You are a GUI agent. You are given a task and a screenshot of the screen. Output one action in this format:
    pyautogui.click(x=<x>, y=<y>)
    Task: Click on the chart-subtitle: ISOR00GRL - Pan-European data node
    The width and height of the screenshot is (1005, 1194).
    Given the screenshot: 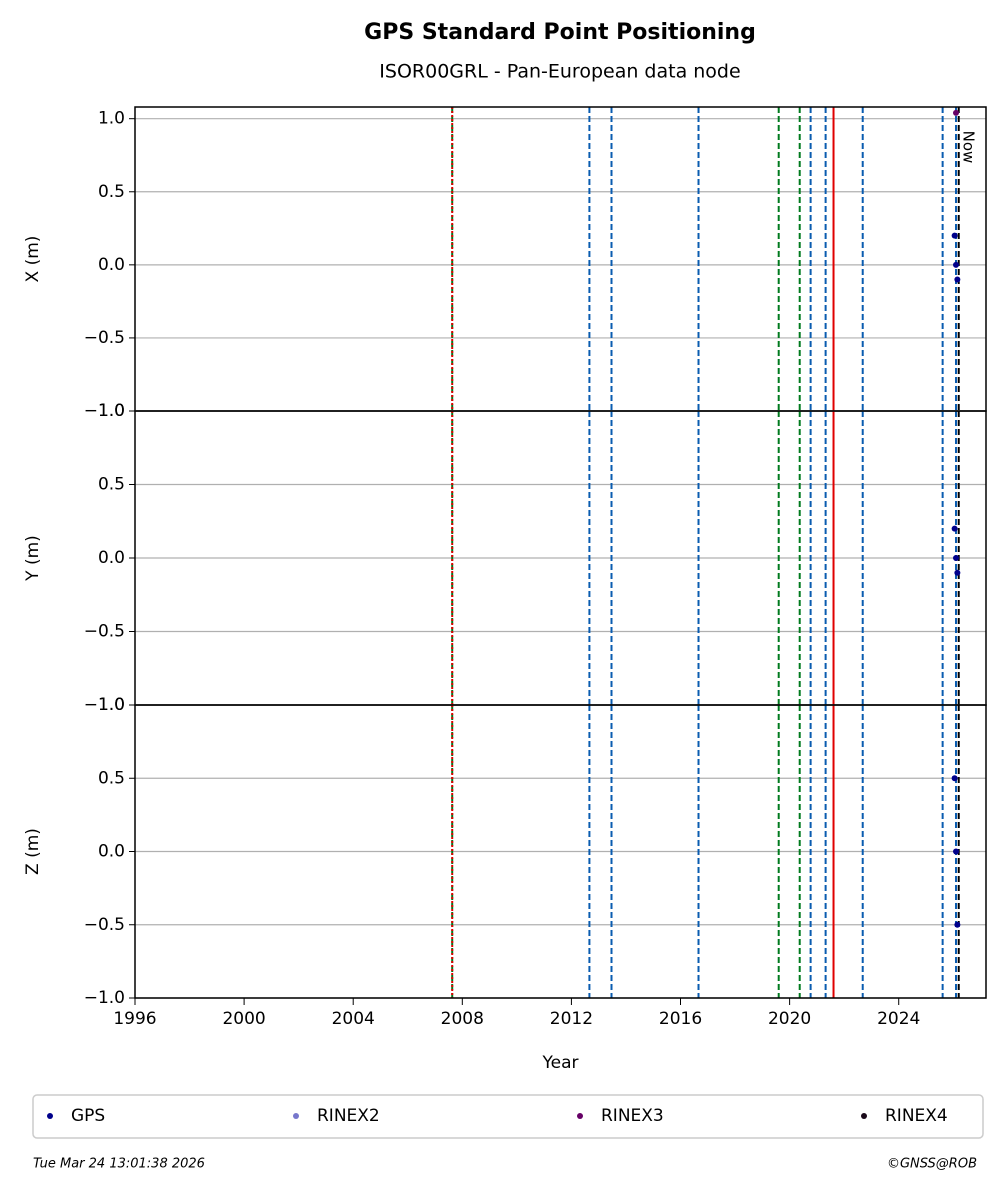 What is the action you would take?
    pyautogui.click(x=559, y=72)
    